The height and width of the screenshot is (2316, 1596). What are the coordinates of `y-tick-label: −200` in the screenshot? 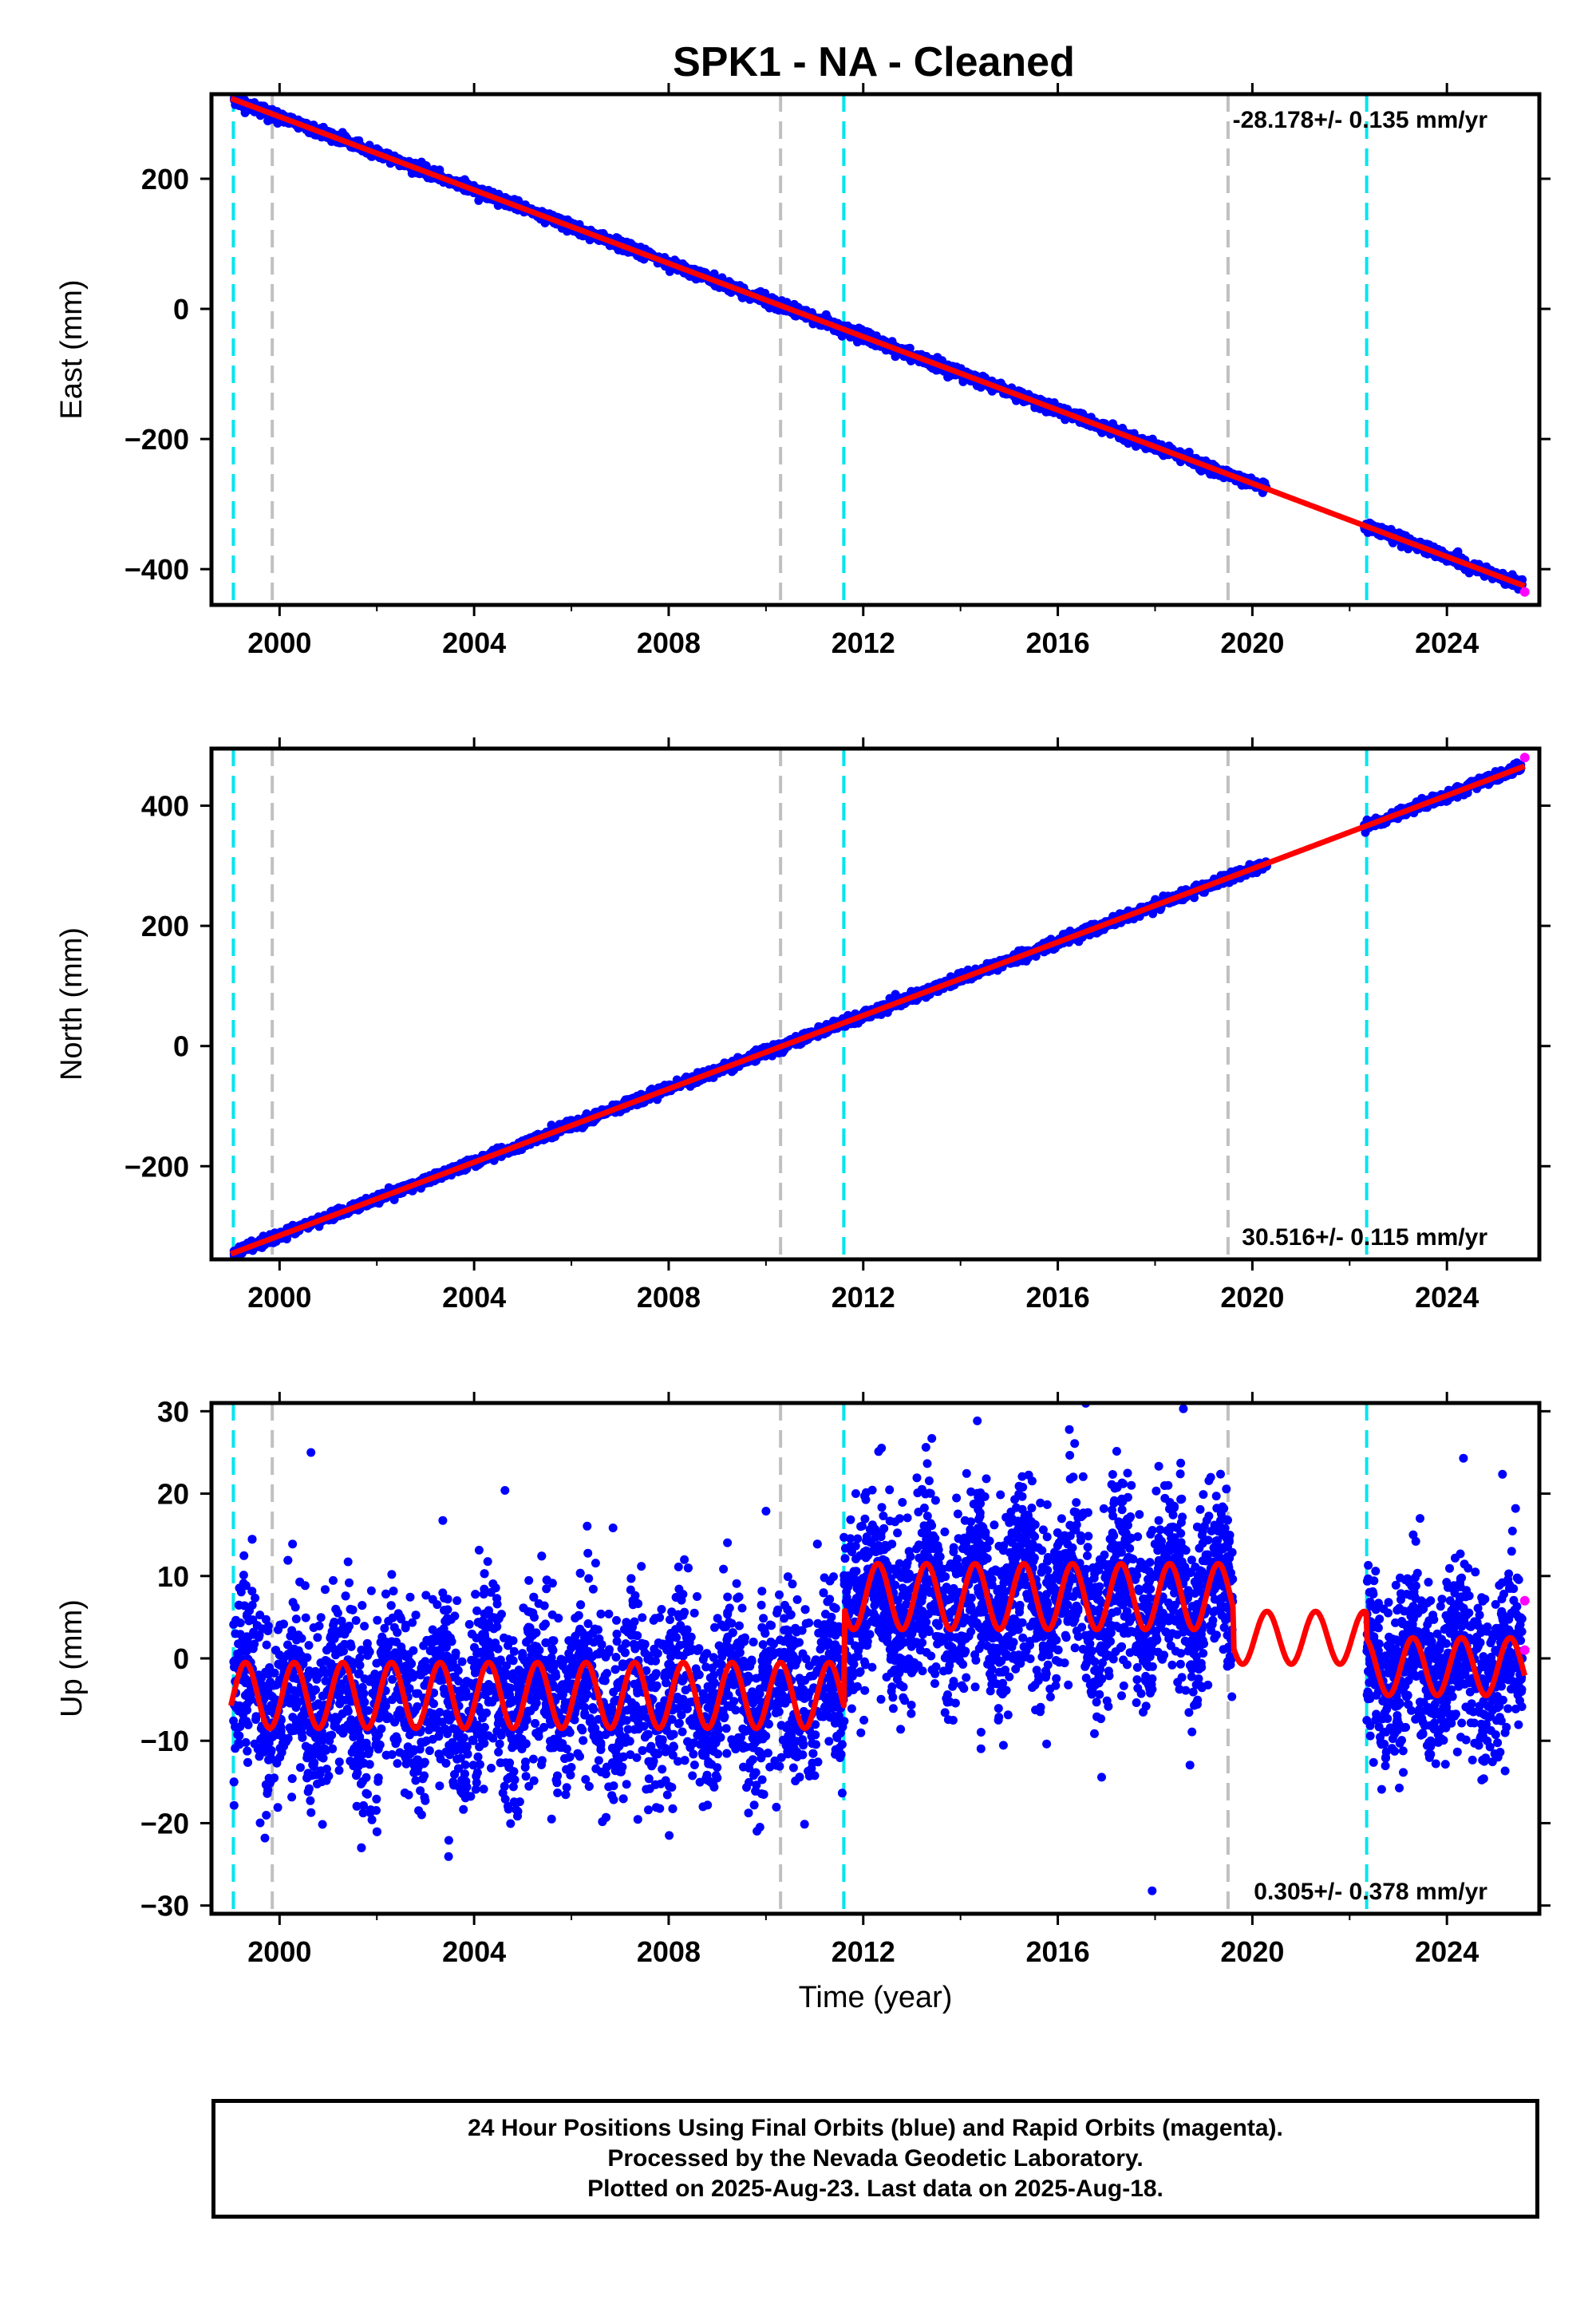 It's located at (156, 439).